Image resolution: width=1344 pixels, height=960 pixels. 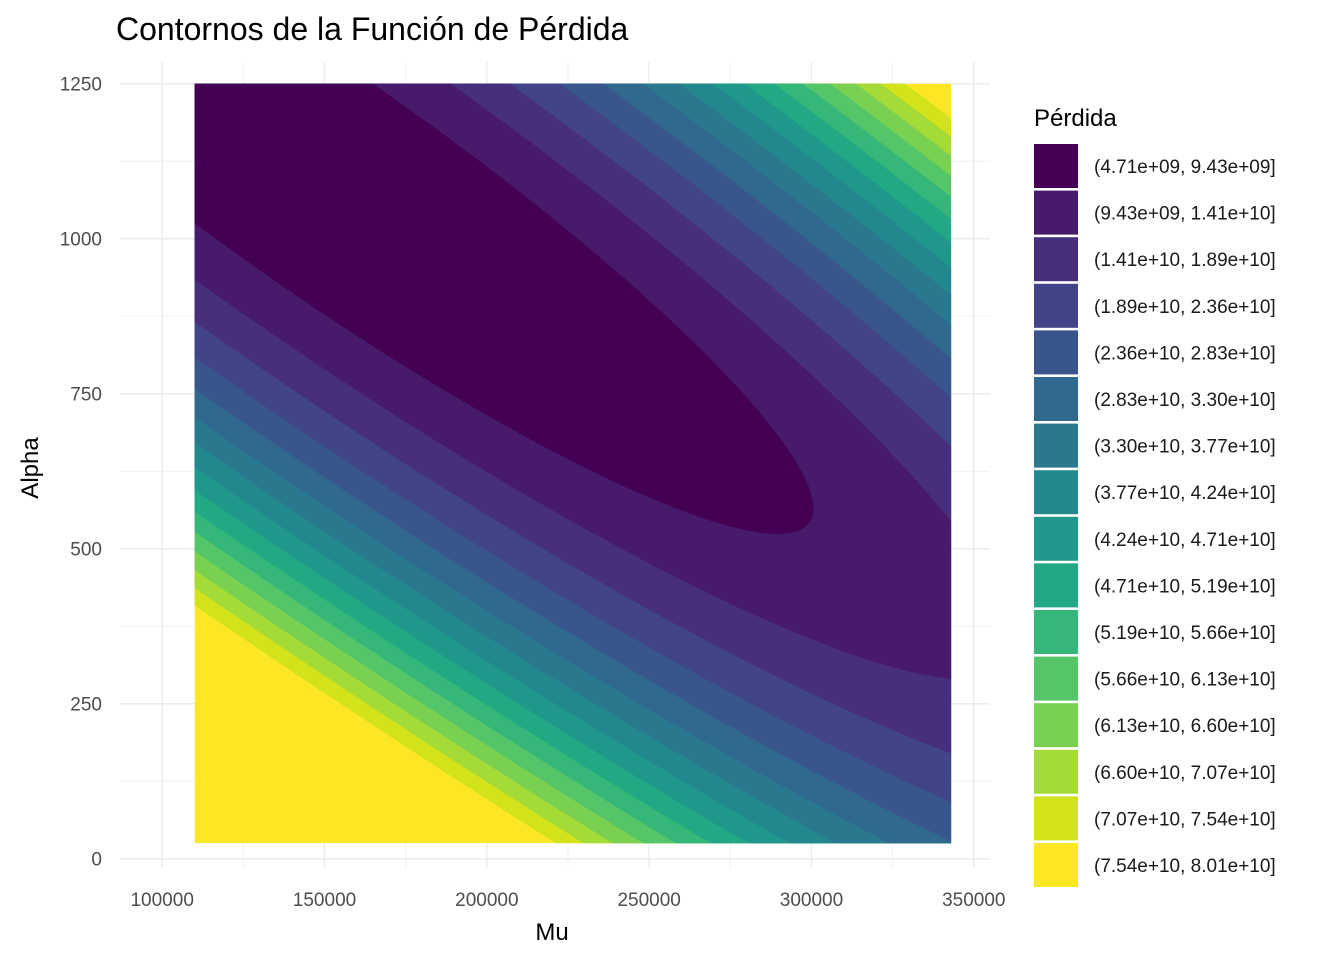 I want to click on x-axis-ticks: 100000 150000 200000 250000 300000 350000, so click(x=567, y=900).